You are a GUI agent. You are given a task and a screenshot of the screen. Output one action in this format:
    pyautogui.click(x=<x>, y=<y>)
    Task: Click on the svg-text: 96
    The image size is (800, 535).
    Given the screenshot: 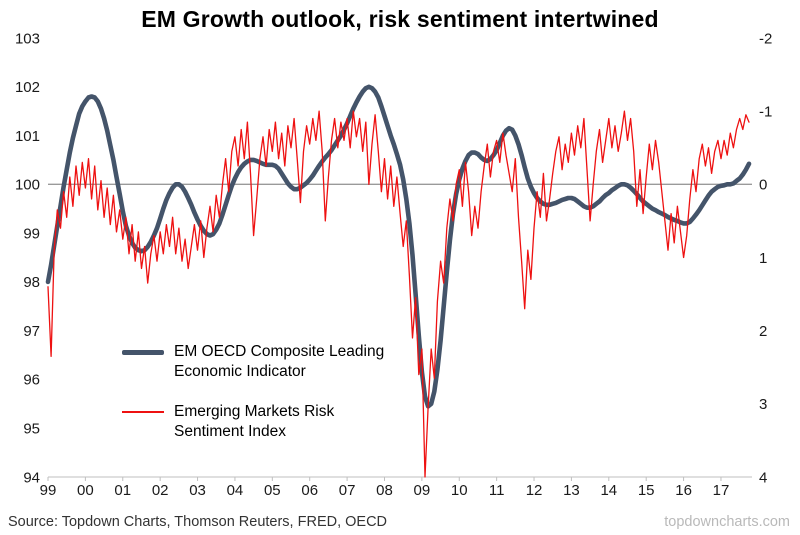 What is the action you would take?
    pyautogui.click(x=31, y=380)
    